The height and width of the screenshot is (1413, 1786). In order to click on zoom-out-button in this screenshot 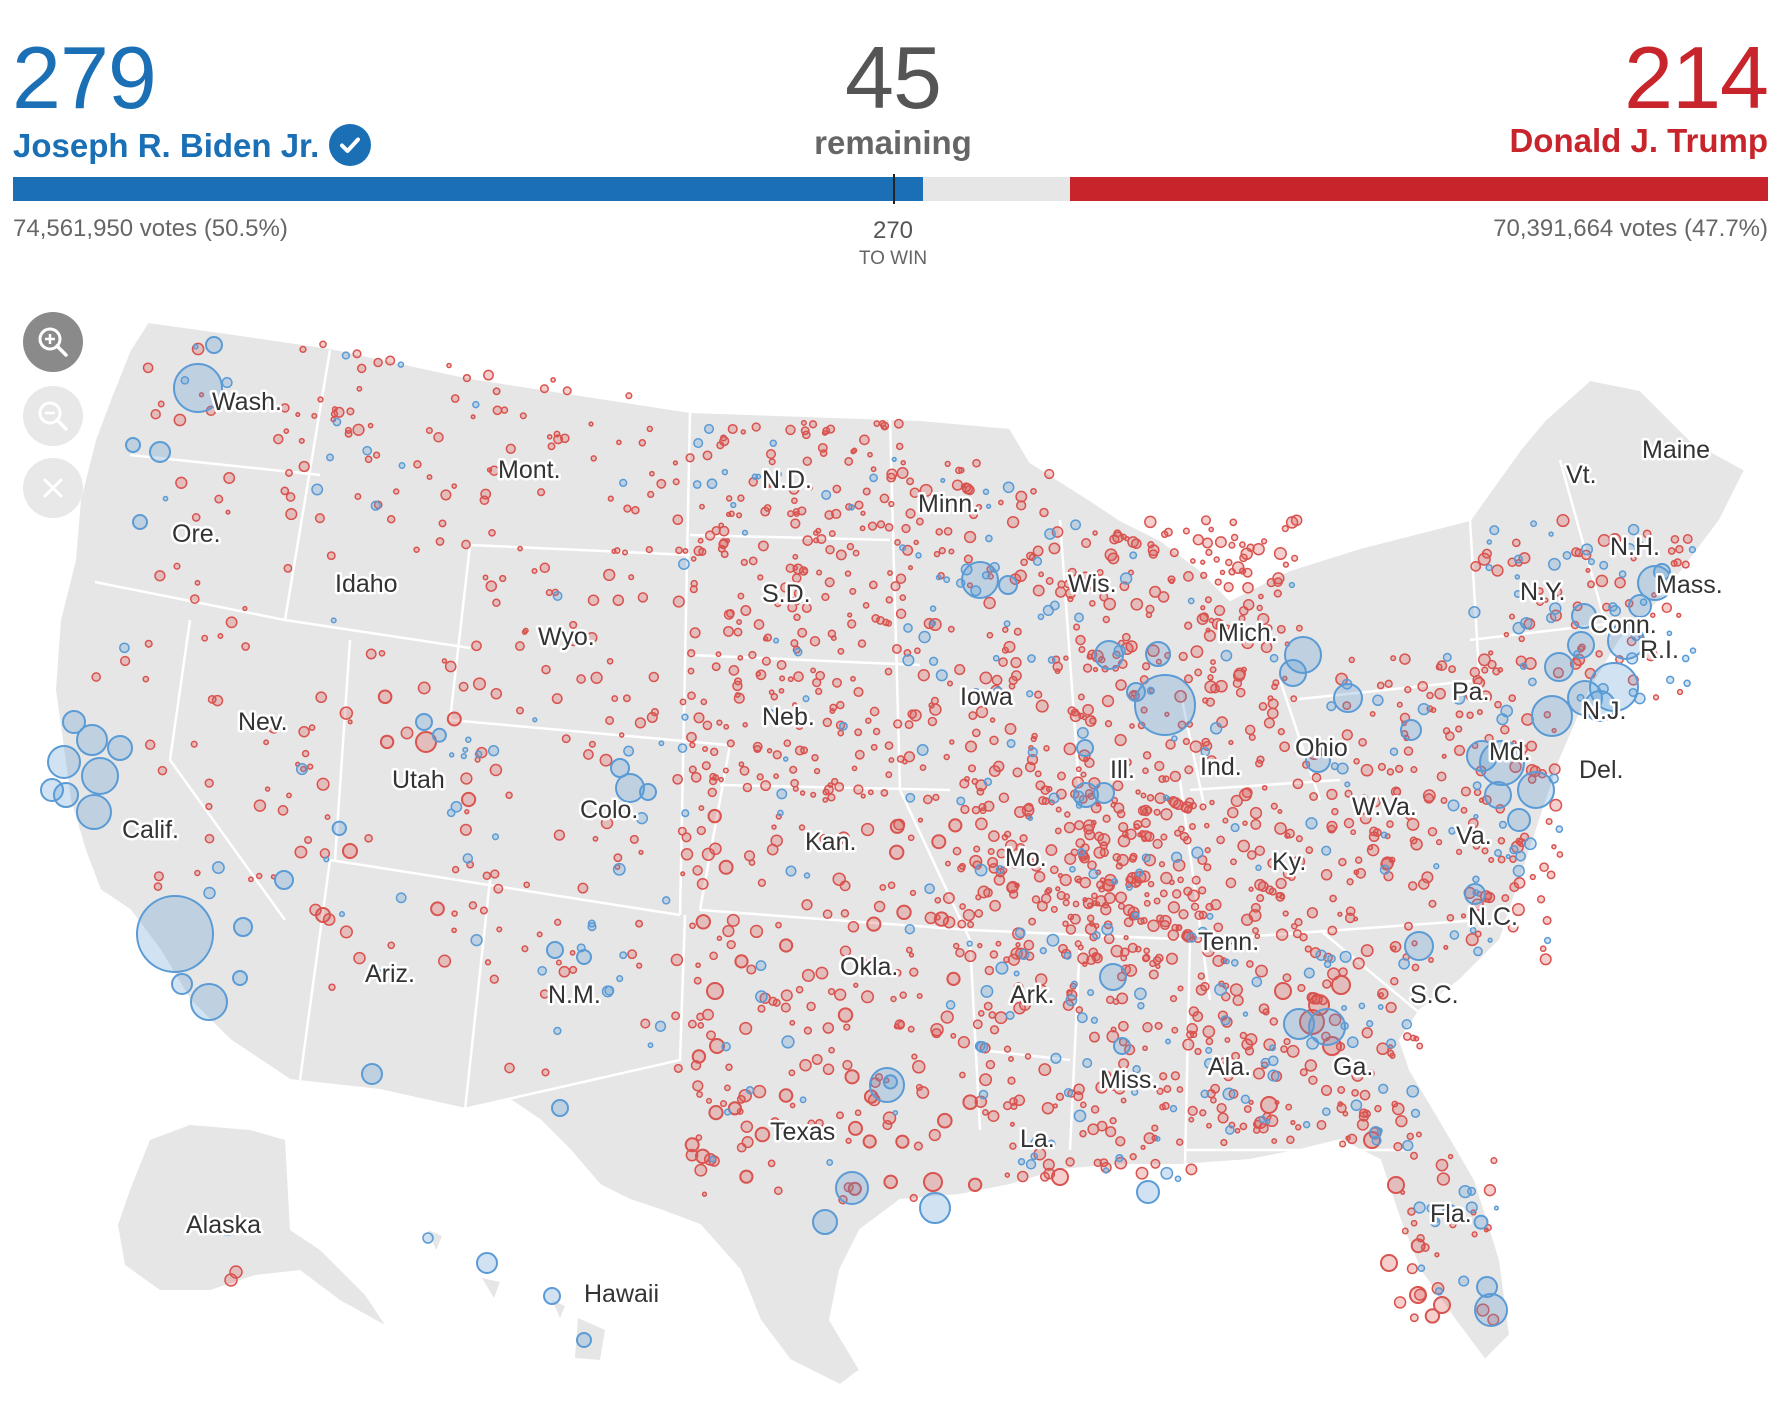, I will do `click(53, 416)`.